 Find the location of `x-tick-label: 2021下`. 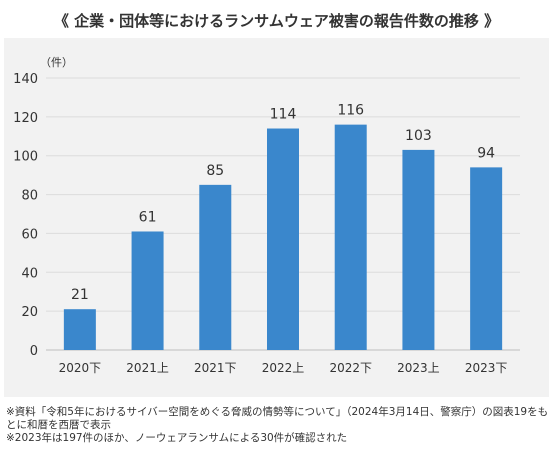

x-tick-label: 2021下 is located at coordinates (215, 368).